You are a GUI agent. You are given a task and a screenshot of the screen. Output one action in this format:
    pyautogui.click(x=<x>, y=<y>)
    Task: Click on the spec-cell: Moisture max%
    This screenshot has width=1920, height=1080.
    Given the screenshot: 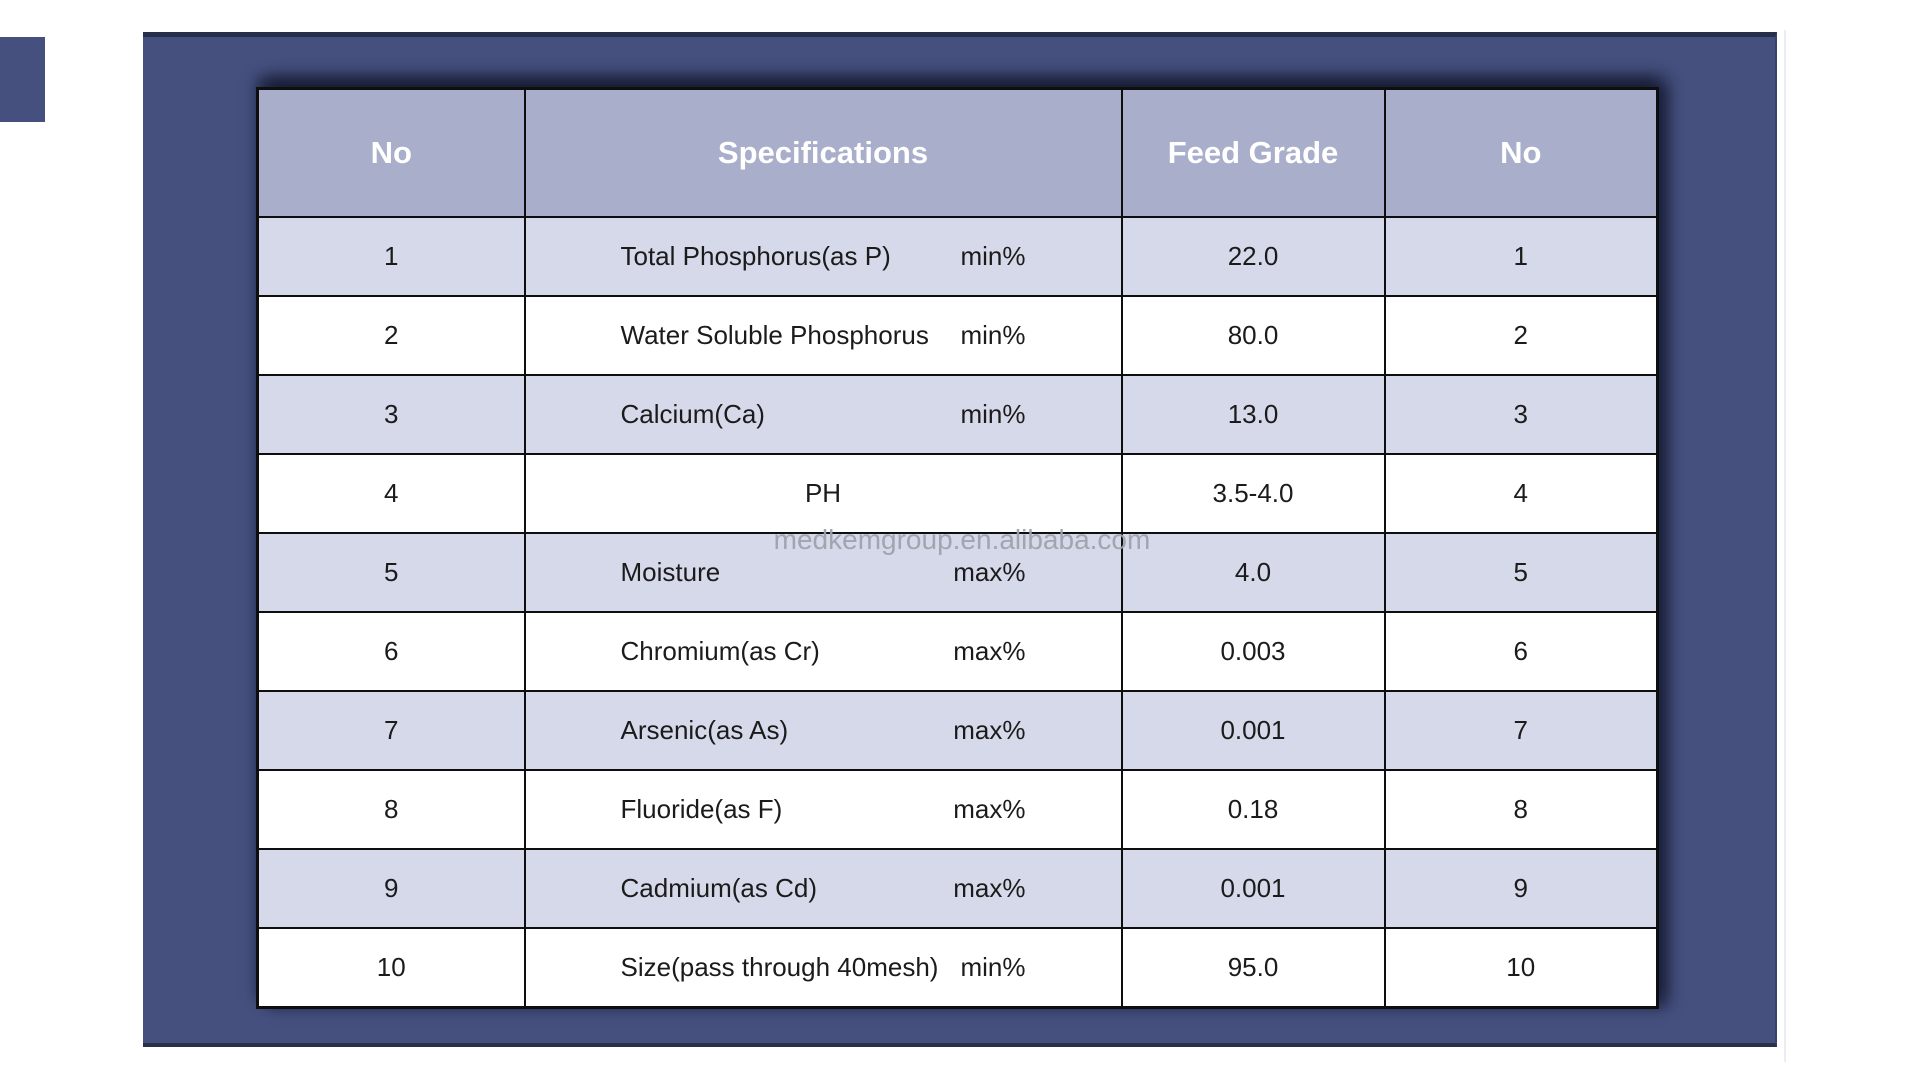 What is the action you would take?
    pyautogui.click(x=823, y=572)
    